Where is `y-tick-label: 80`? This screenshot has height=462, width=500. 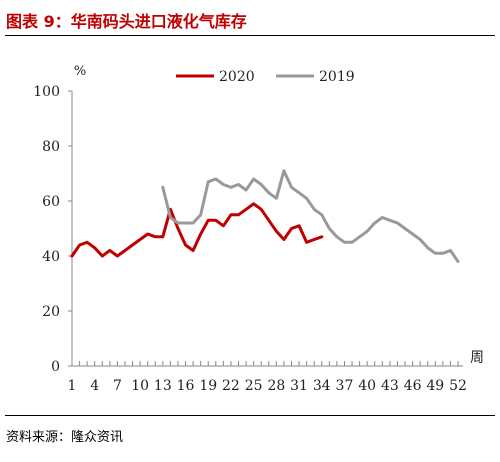 y-tick-label: 80 is located at coordinates (51, 147).